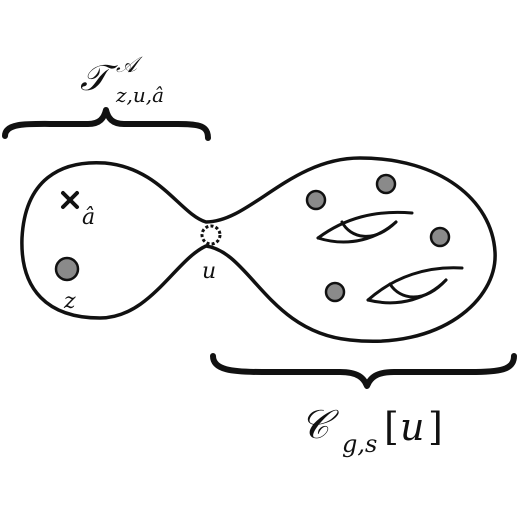 This screenshot has height=520, width=520. What do you see at coordinates (319, 425) in the screenshot?
I see `bottom-label-symbol: 𝒞` at bounding box center [319, 425].